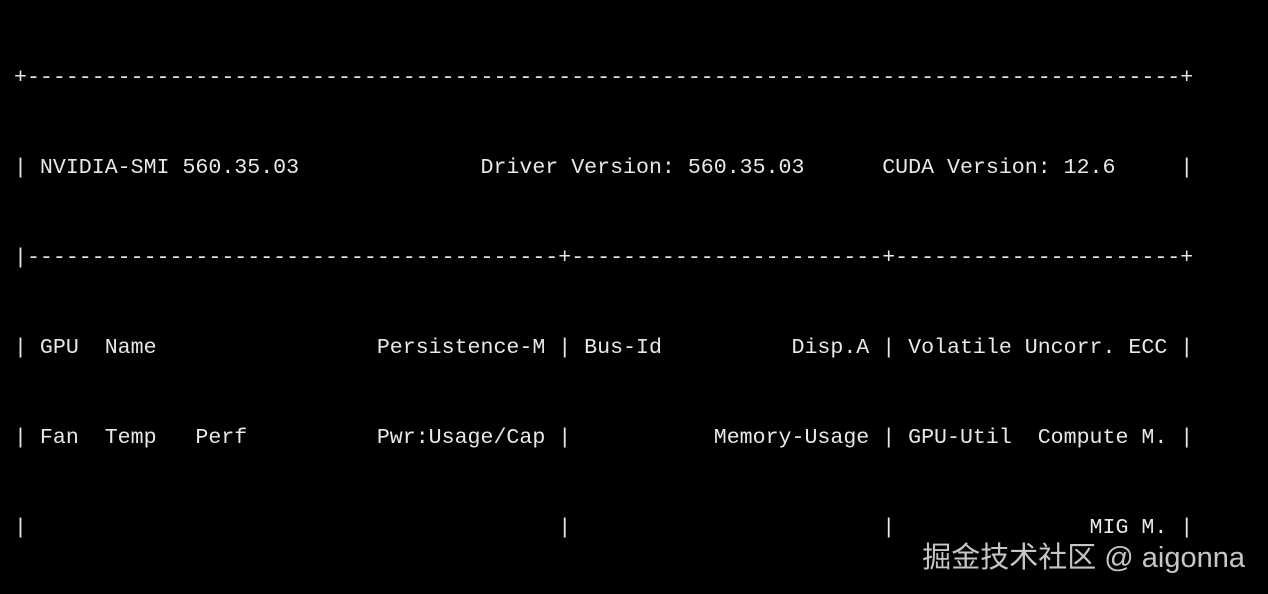 The height and width of the screenshot is (594, 1268). I want to click on gpu-table-colheader-row3: | | | MIG M. |, so click(604, 528).